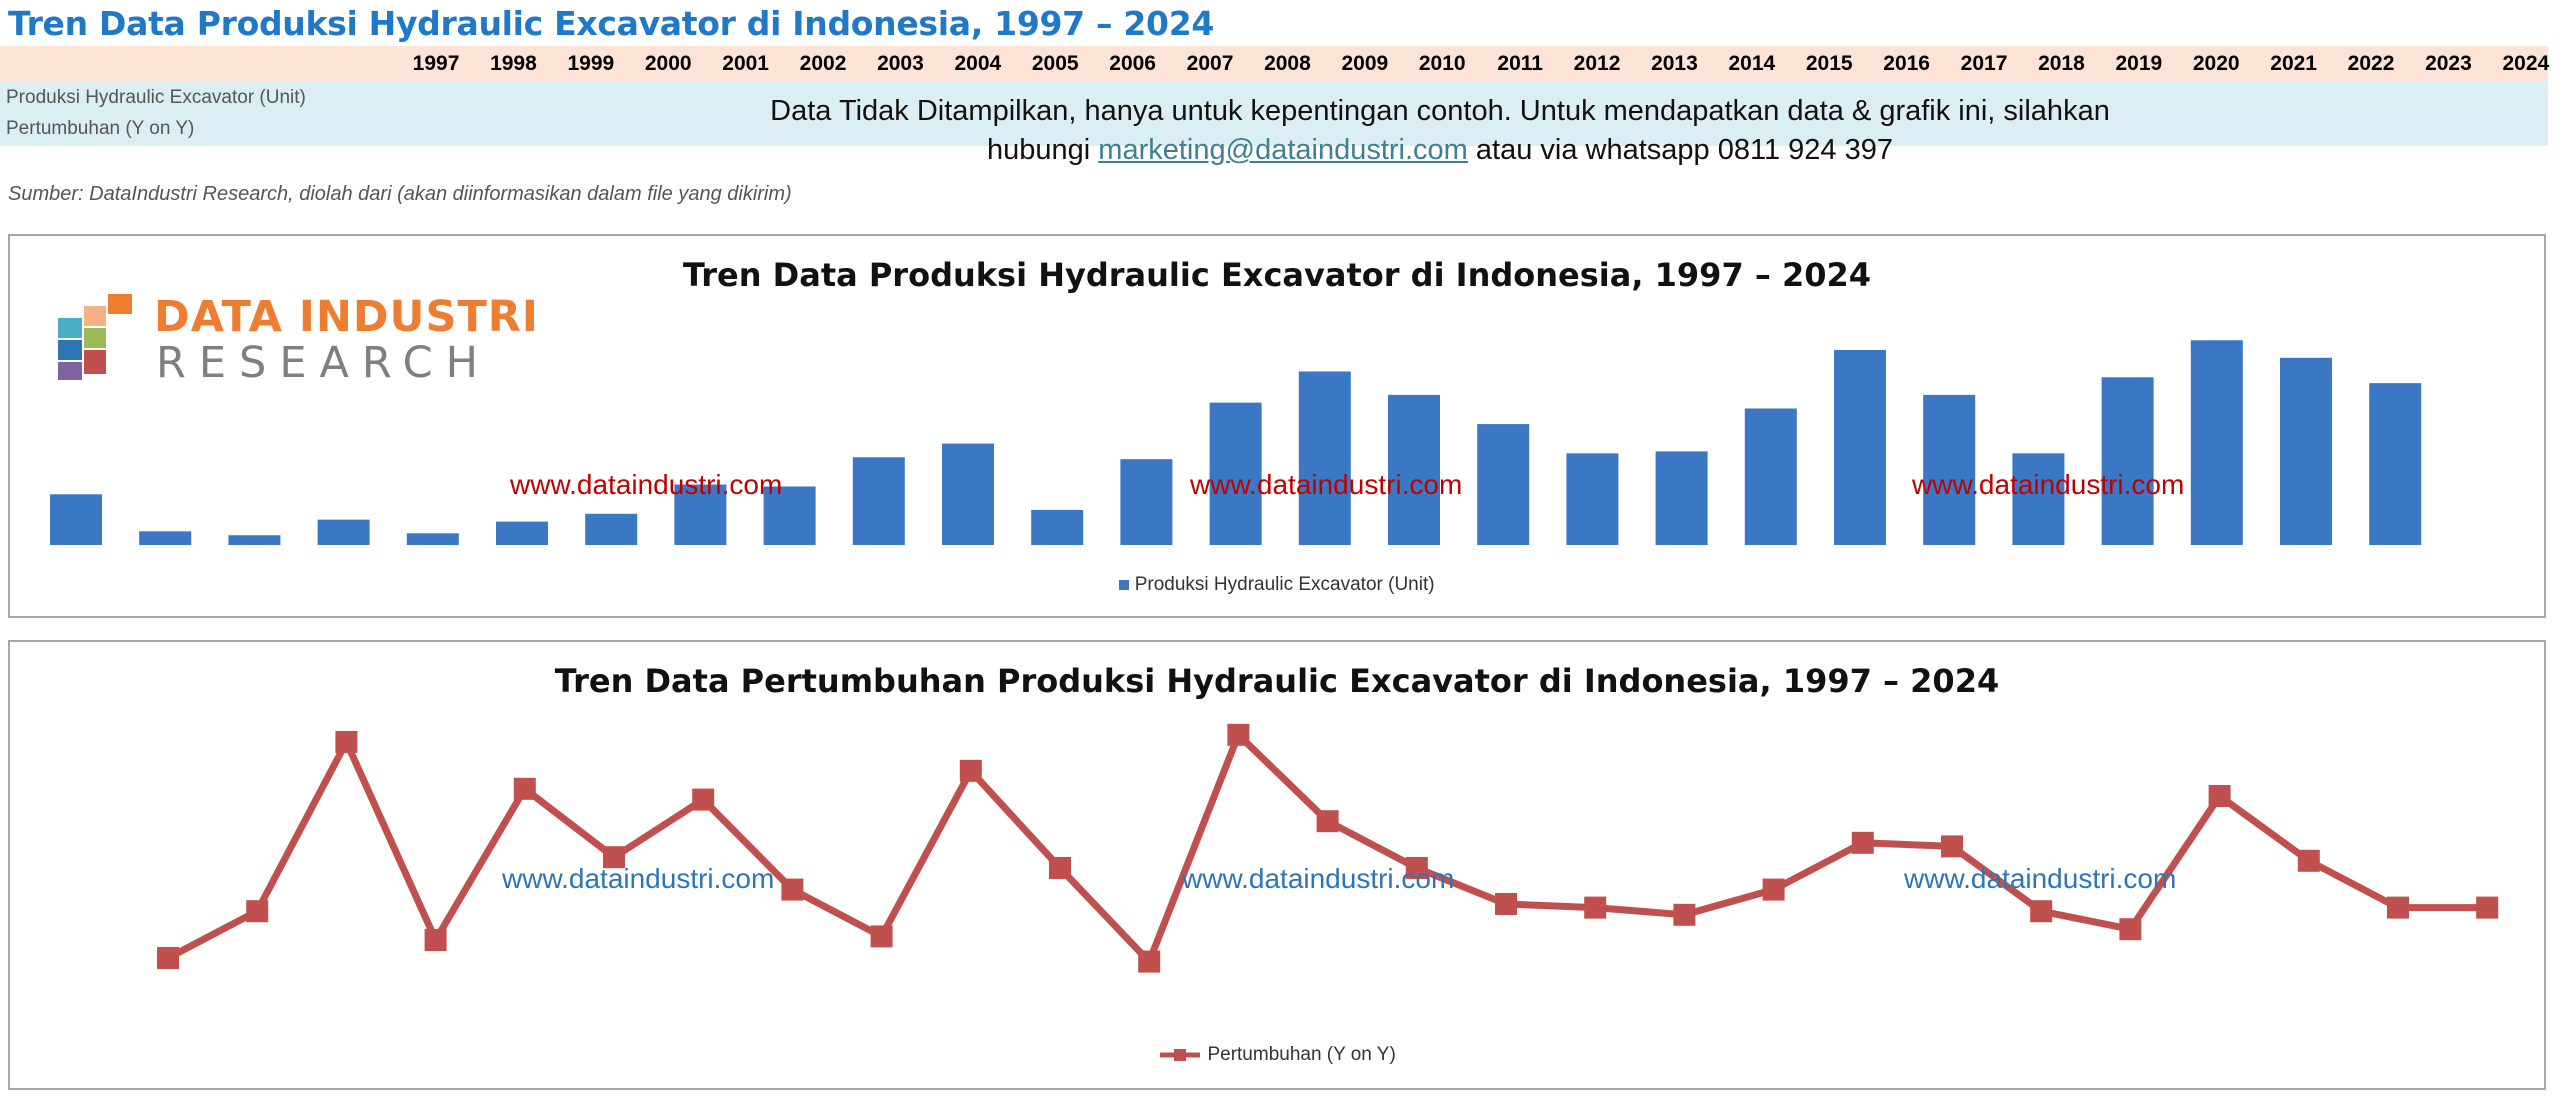 The image size is (2560, 1096). Describe the element at coordinates (978, 63) in the screenshot. I see `year-header-2004: 2004` at that location.